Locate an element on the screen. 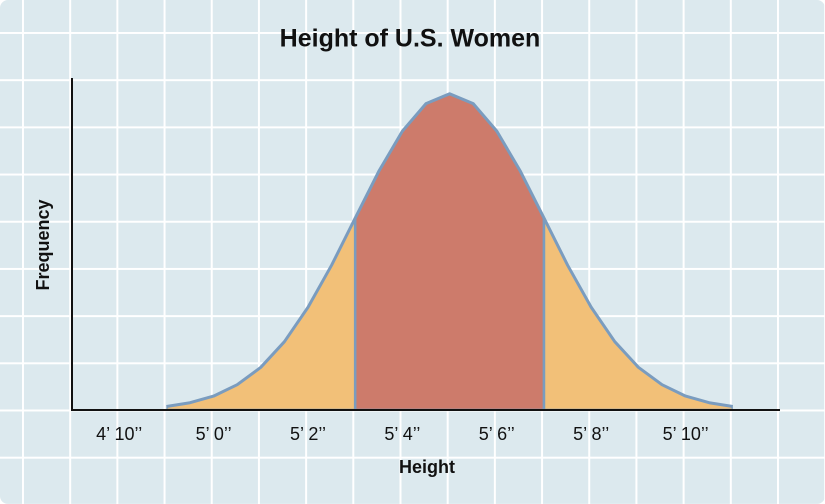 The image size is (825, 504). y-axis-label: Frequency is located at coordinates (43, 244).